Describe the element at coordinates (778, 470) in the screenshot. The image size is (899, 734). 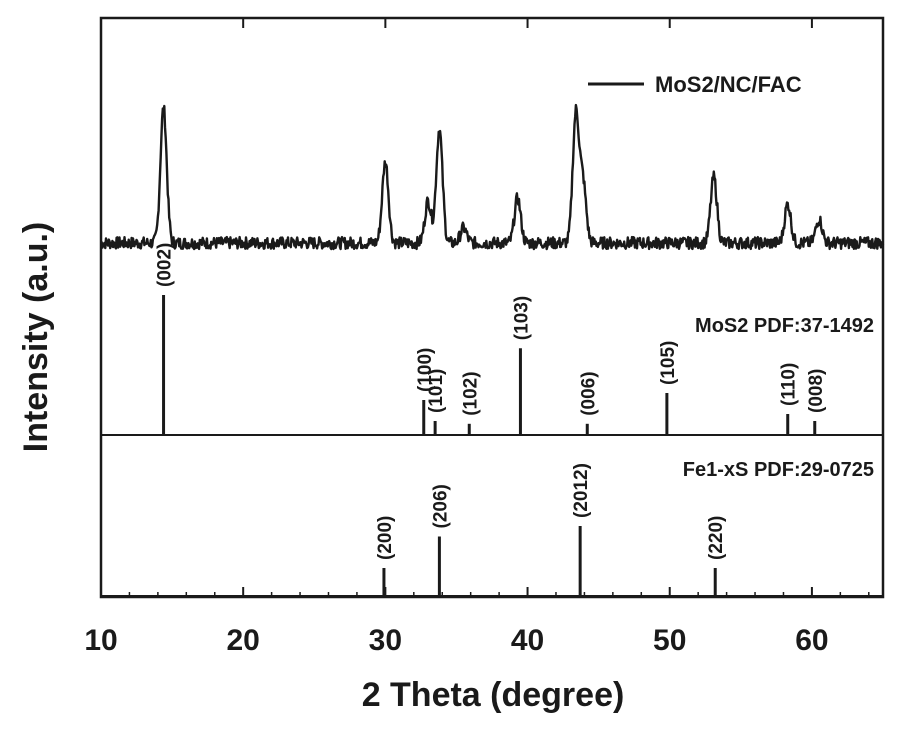
I see `fes-reference-label: Fe1-xS PDF:29-0725` at that location.